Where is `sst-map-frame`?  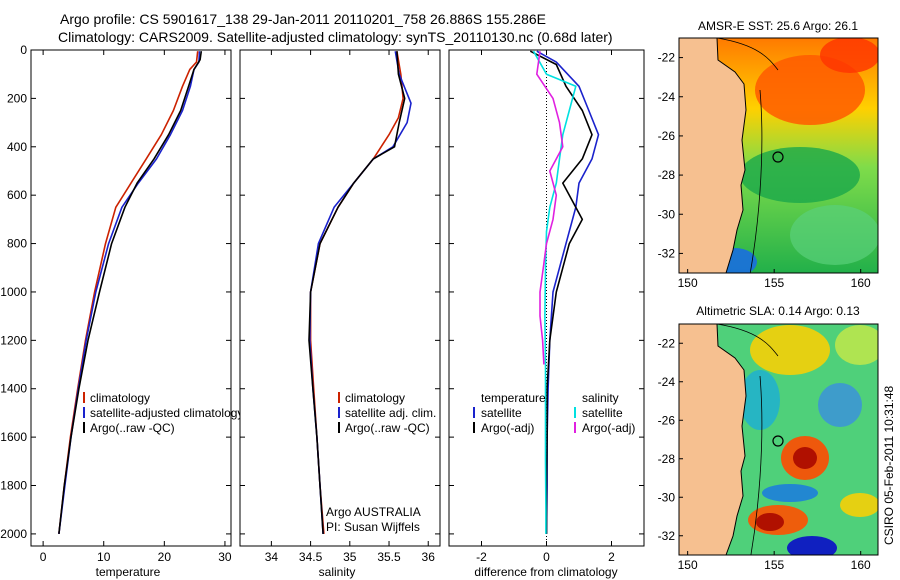 sst-map-frame is located at coordinates (778, 155).